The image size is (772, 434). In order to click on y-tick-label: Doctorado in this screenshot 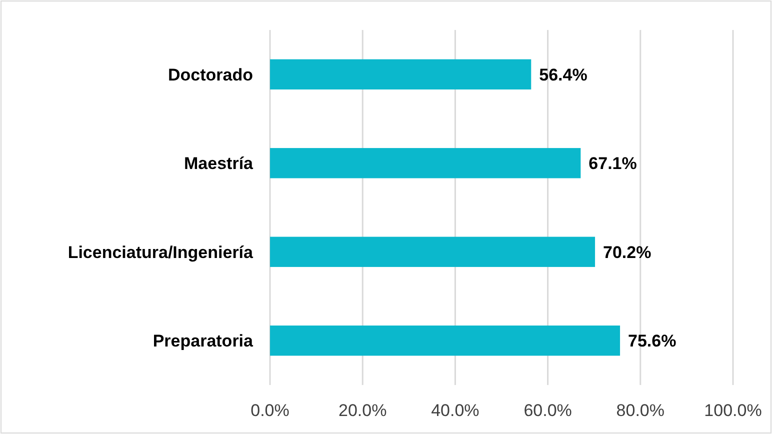, I will do `click(210, 74)`.